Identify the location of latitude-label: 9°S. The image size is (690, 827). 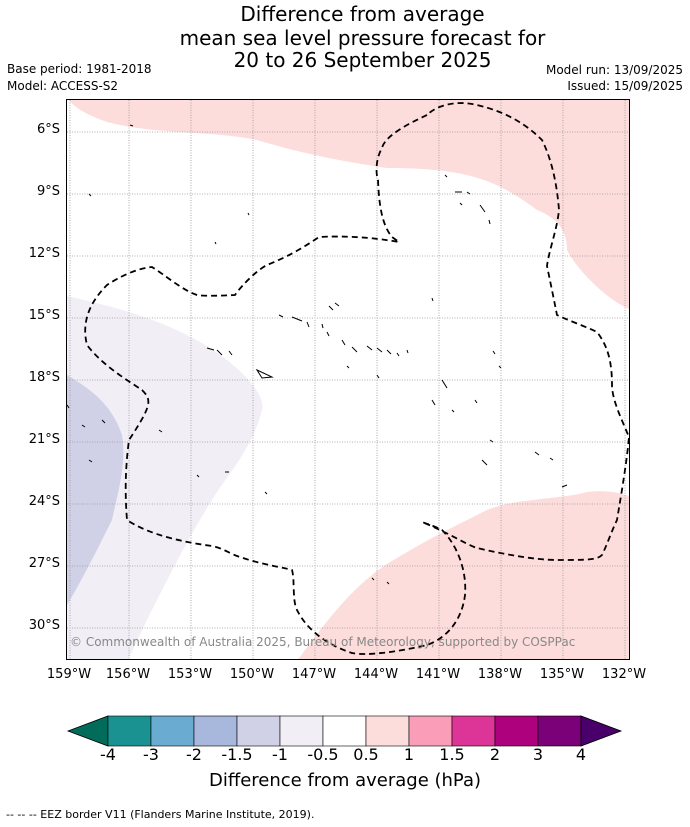
(48, 191).